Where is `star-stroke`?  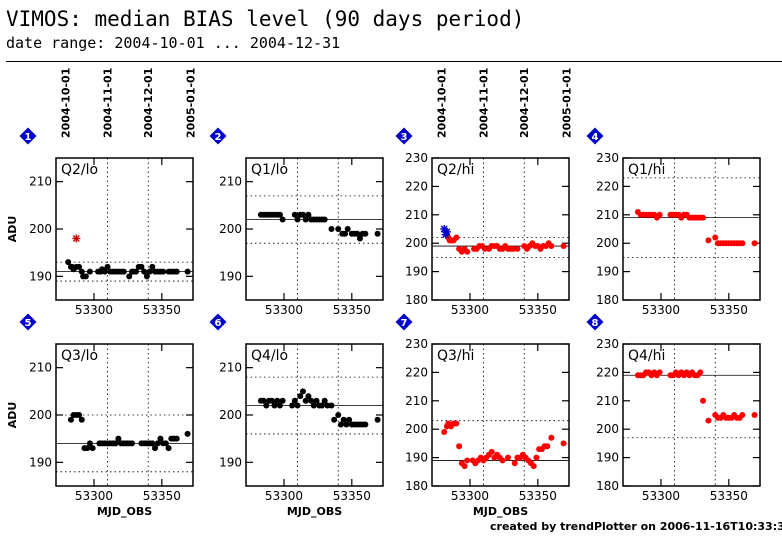 star-stroke is located at coordinates (447, 232).